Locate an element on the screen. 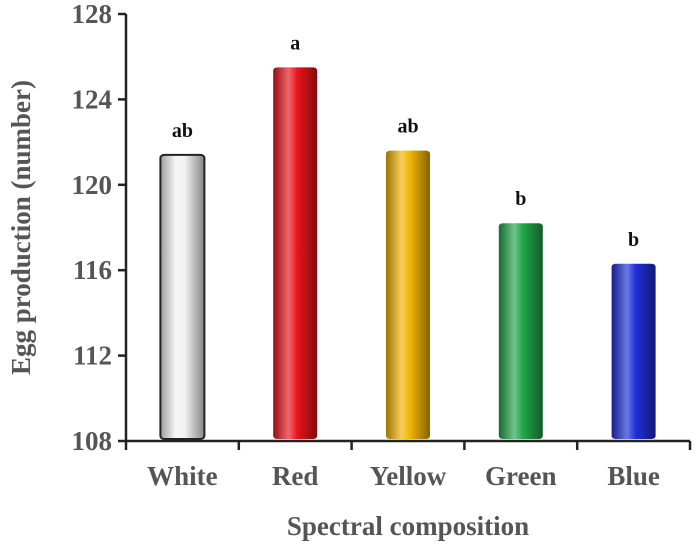  y-tick-label: 116 is located at coordinates (92, 270).